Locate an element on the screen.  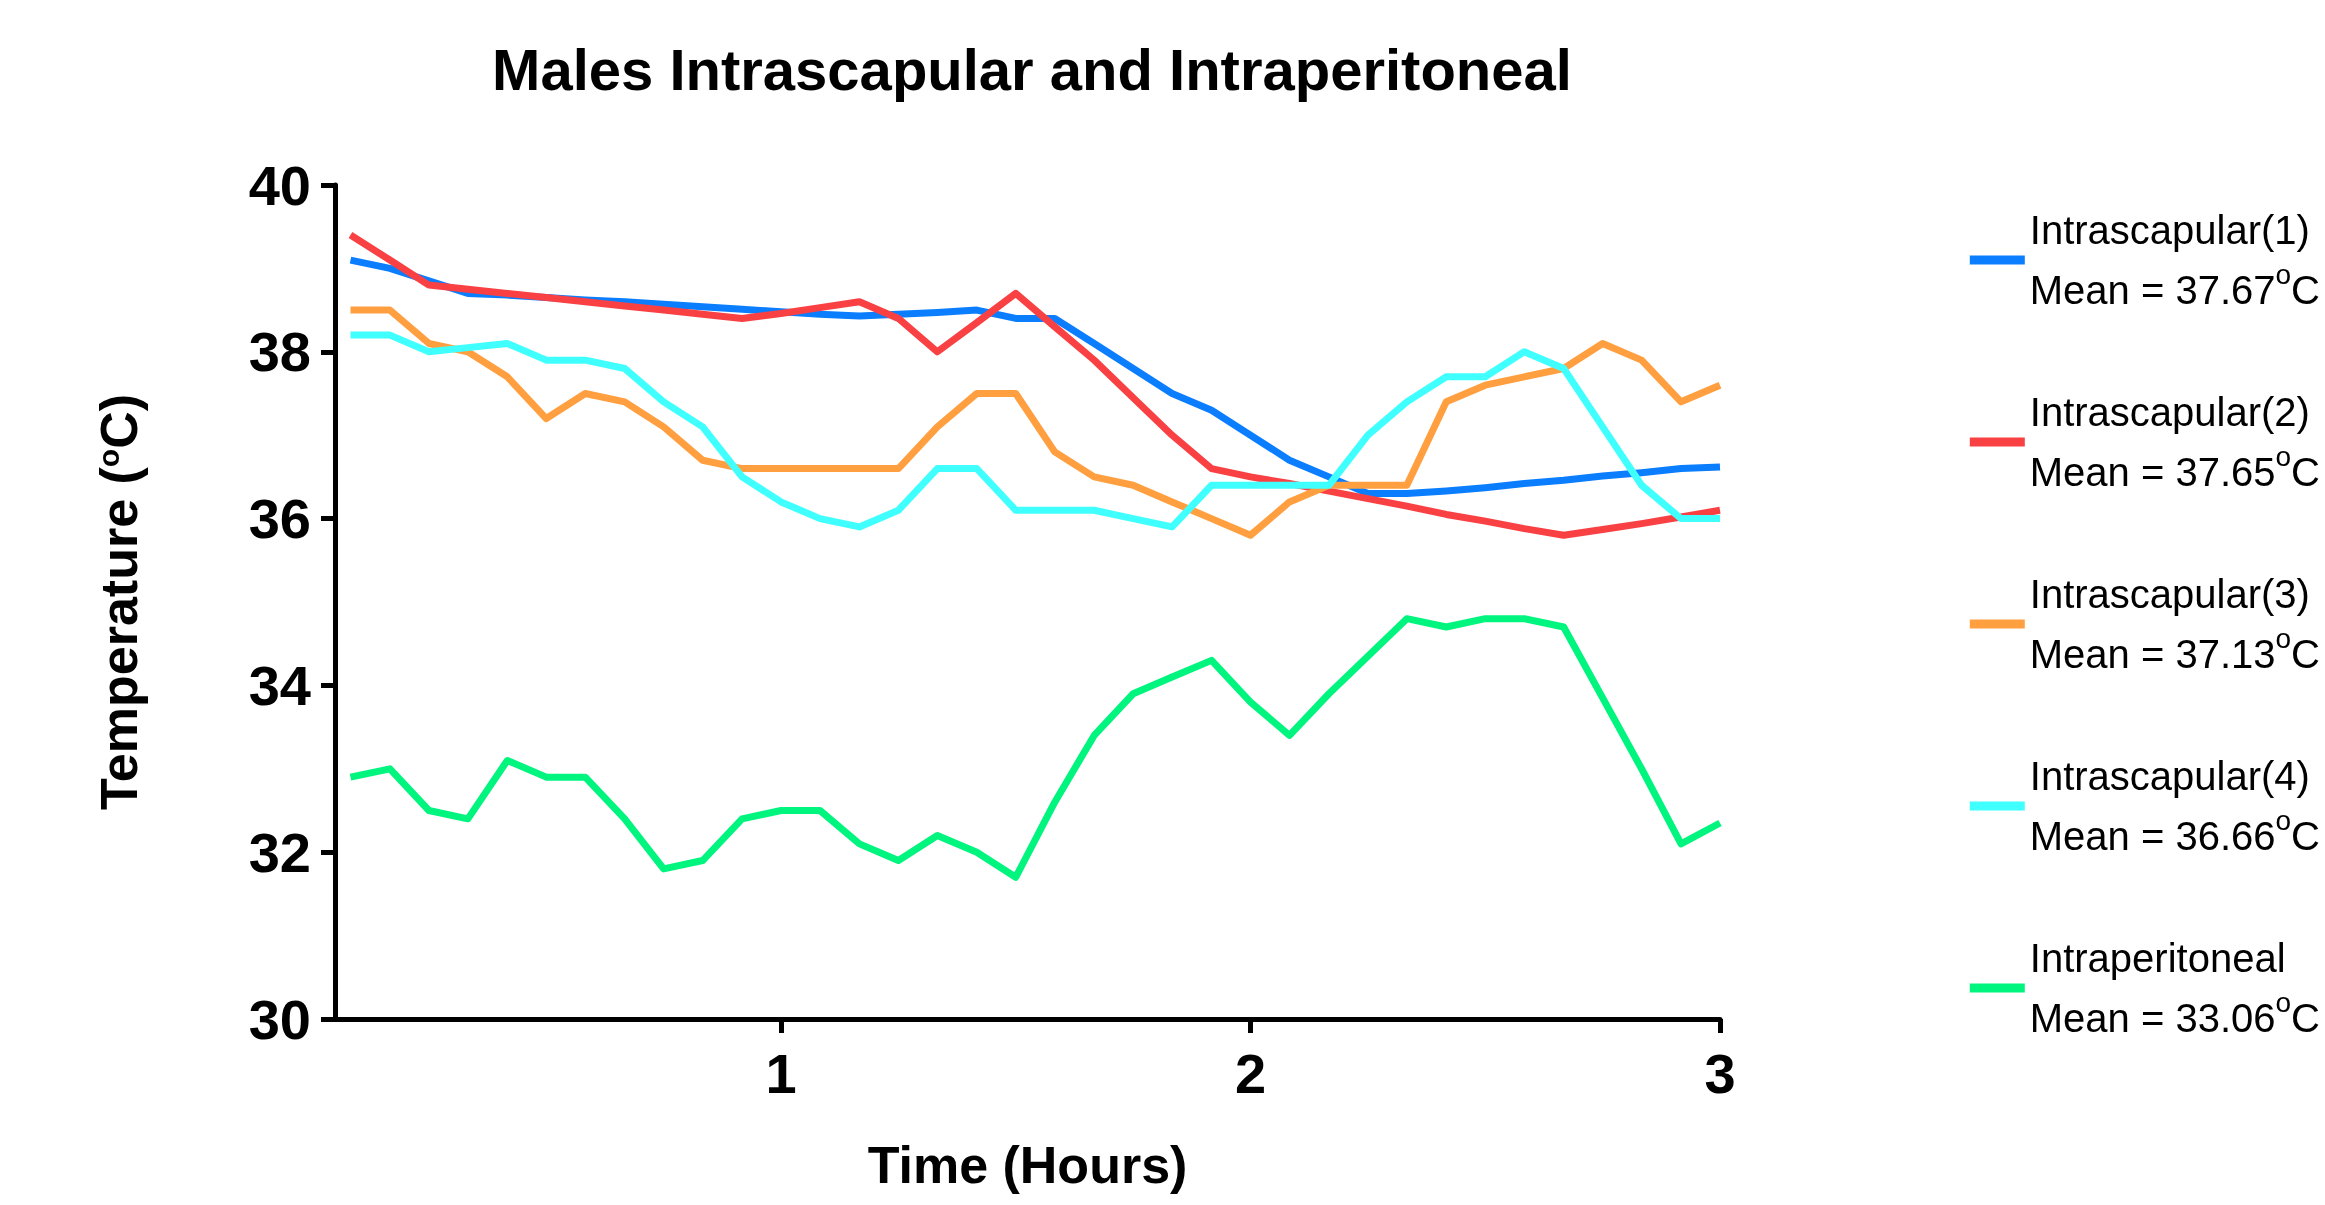
y-tick-label: 30 is located at coordinates (279, 1019).